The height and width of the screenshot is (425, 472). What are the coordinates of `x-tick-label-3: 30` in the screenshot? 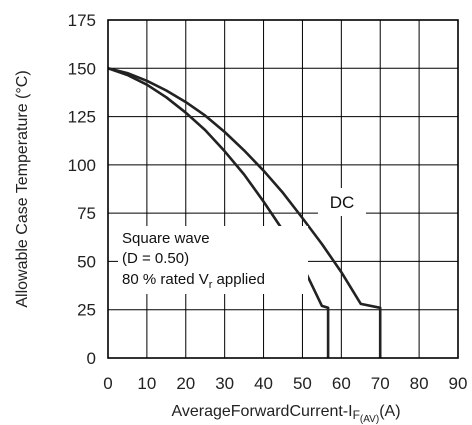 It's located at (224, 383).